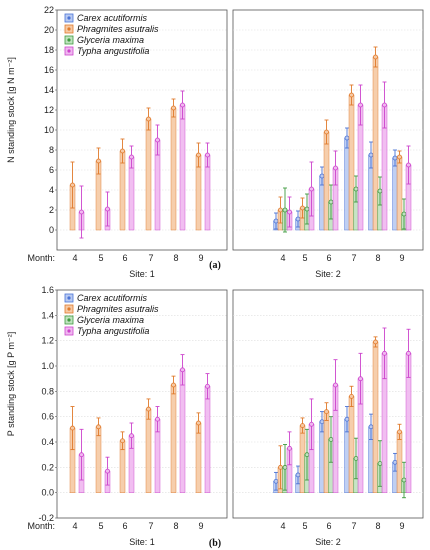 The image size is (430, 550). I want to click on y-tick-label: 22, so click(49, 10).